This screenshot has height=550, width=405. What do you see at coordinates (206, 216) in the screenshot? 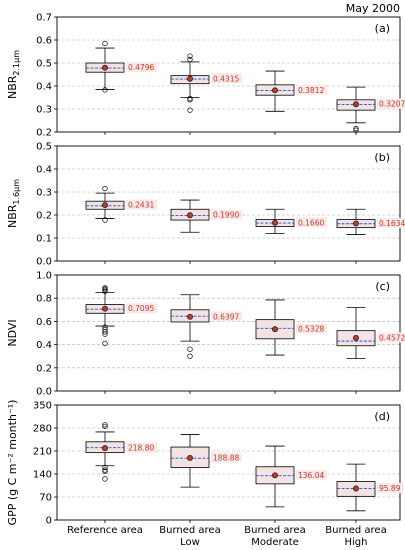
I see `box-group: 0.1990` at bounding box center [206, 216].